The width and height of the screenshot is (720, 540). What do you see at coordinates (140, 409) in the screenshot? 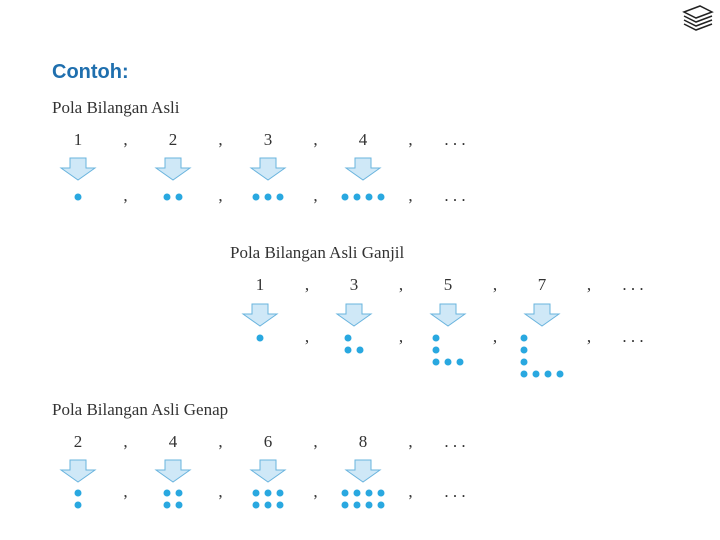
I see `pattern-title: Pola Bilangan Asli Genap` at bounding box center [140, 409].